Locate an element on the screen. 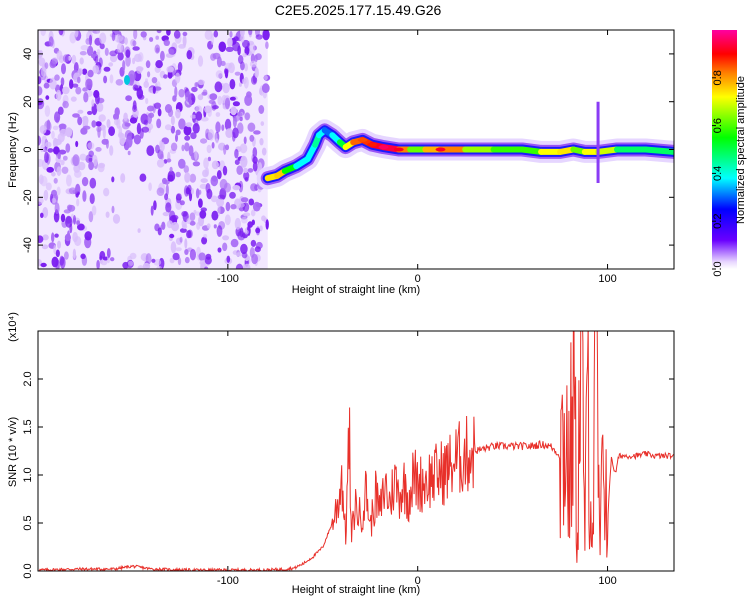 The image size is (750, 600). colorbar-tick-label: 0.8 is located at coordinates (718, 77).